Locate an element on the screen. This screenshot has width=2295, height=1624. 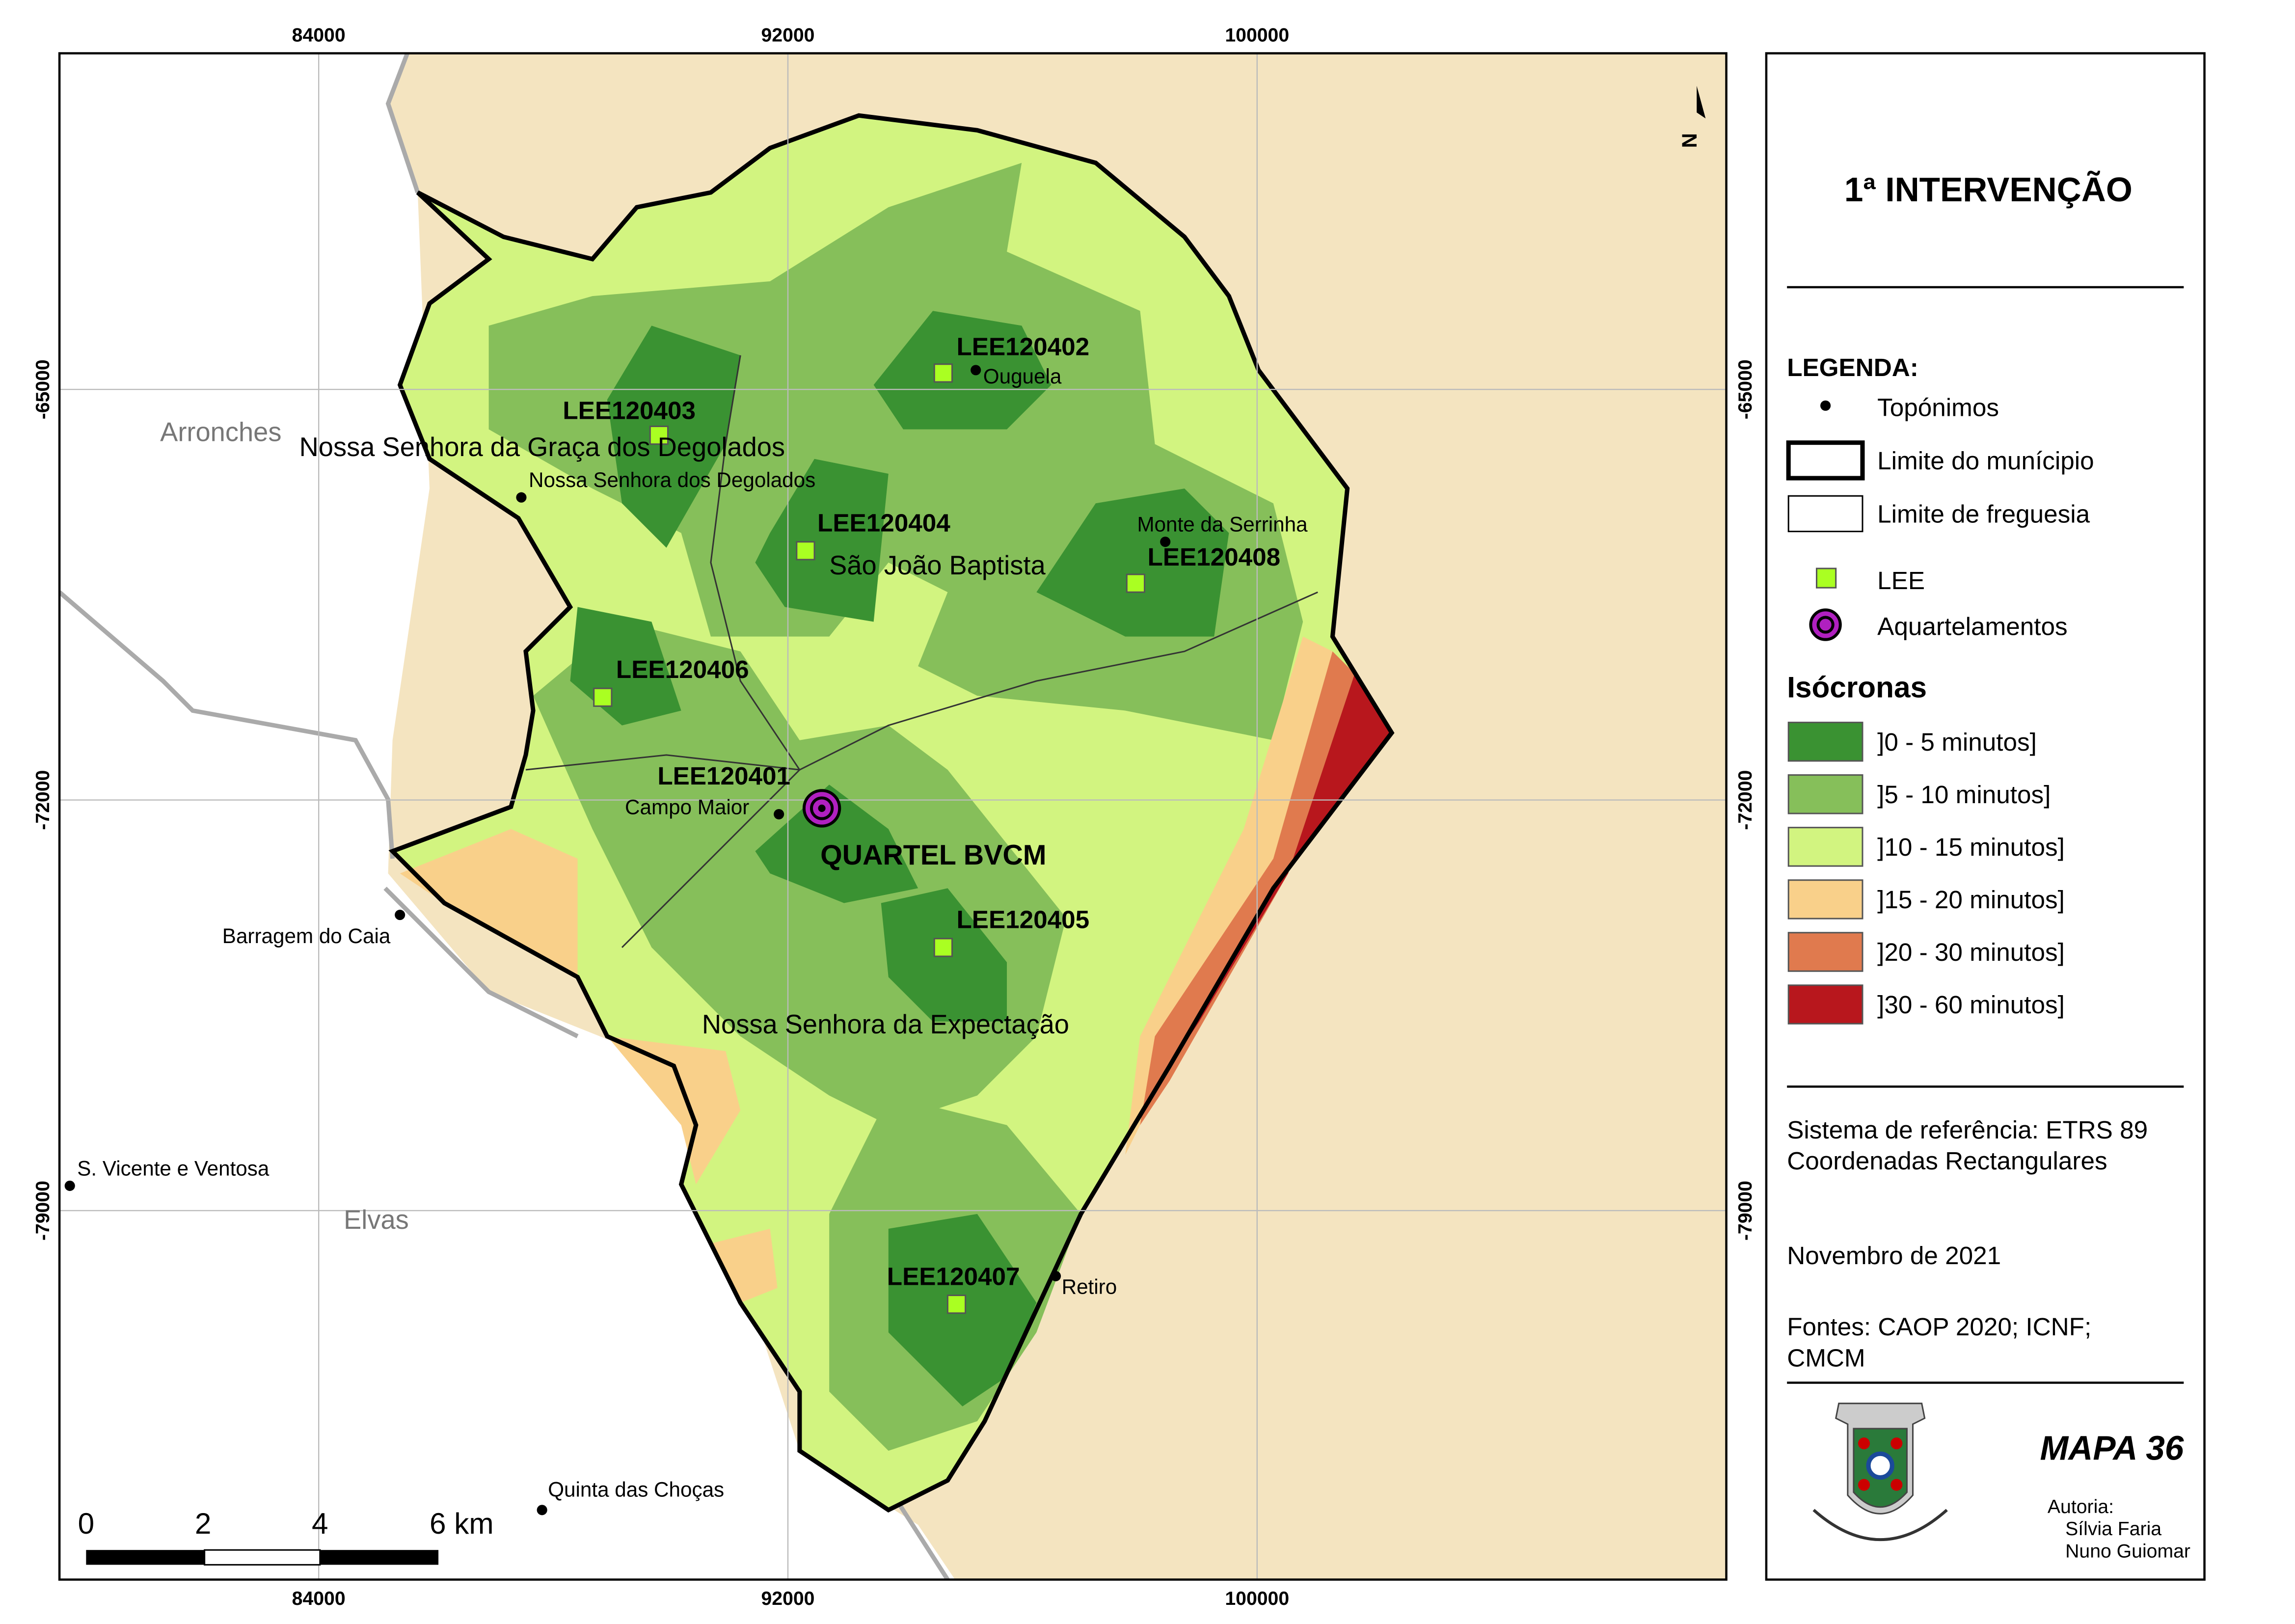
legend-heading: LEGENDA: is located at coordinates (1852, 367).